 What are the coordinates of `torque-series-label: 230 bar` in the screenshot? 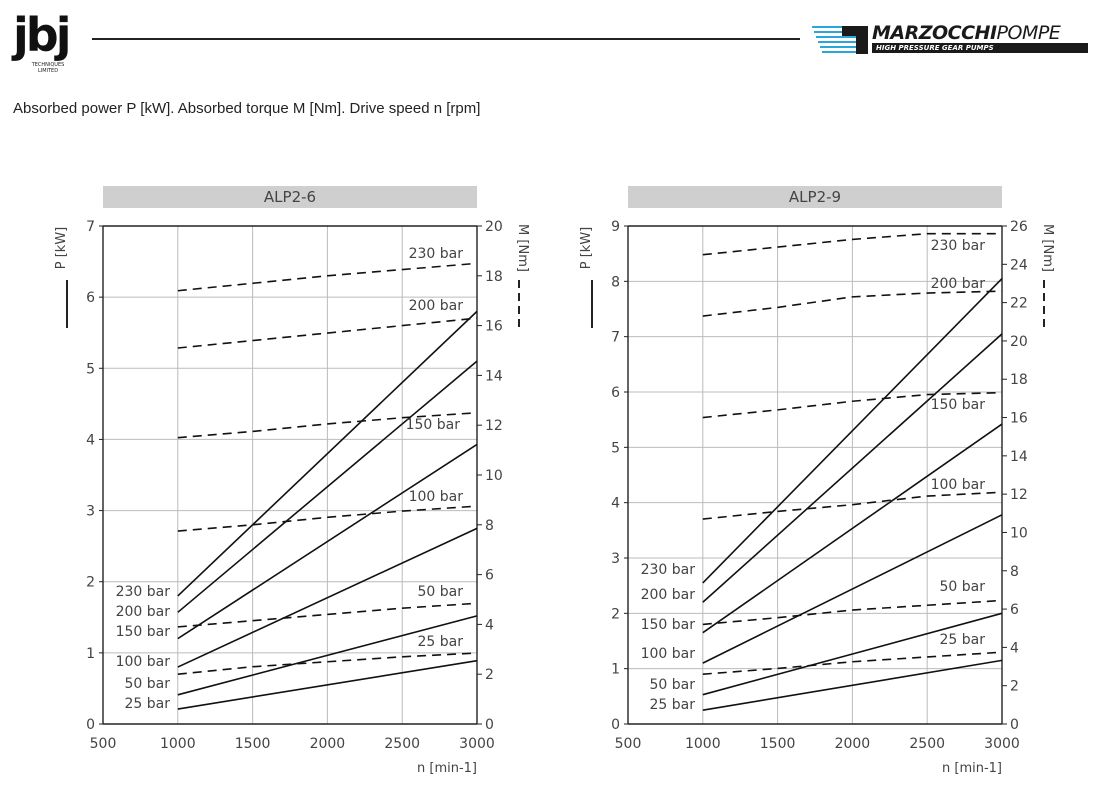 It's located at (436, 254).